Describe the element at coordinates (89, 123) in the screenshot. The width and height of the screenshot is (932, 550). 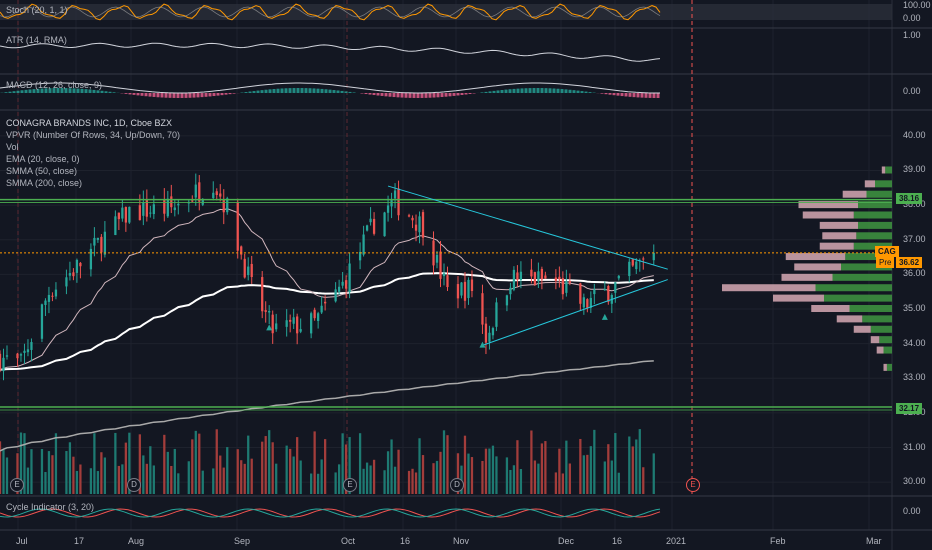
I see `chart-title: CONAGRA BRANDS INC, 1D, Cboe BZX` at that location.